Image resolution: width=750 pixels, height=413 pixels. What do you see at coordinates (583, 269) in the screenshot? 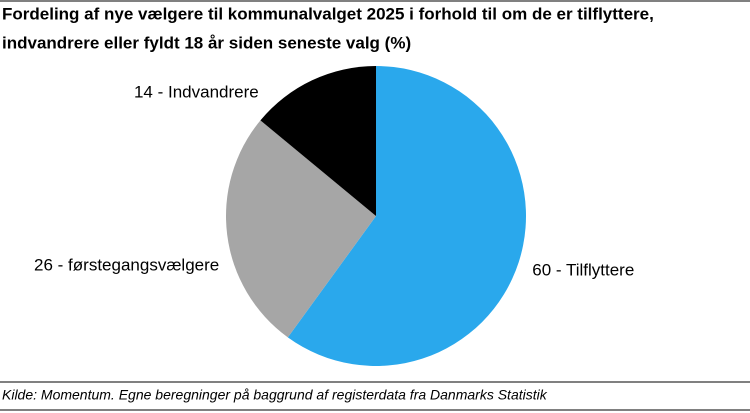
I see `slice-label: 60 - Tilflyttere` at bounding box center [583, 269].